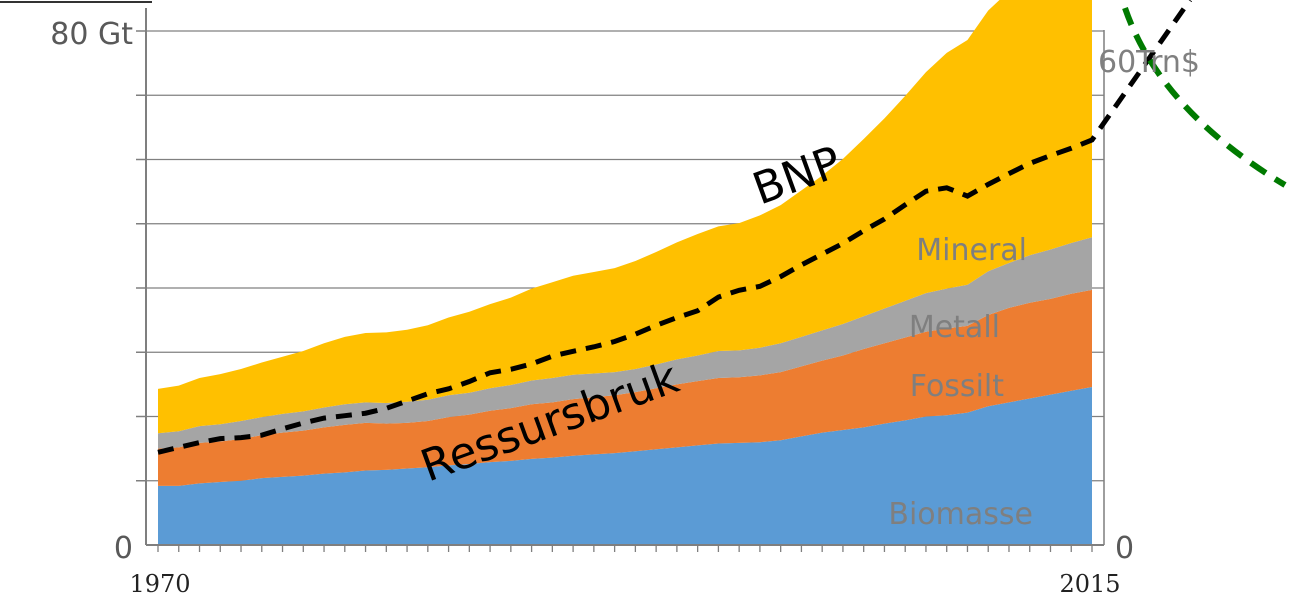 Image resolution: width=1302 pixels, height=601 pixels. What do you see at coordinates (1124, 548) in the screenshot?
I see `y-right-bottom-label: 0` at bounding box center [1124, 548].